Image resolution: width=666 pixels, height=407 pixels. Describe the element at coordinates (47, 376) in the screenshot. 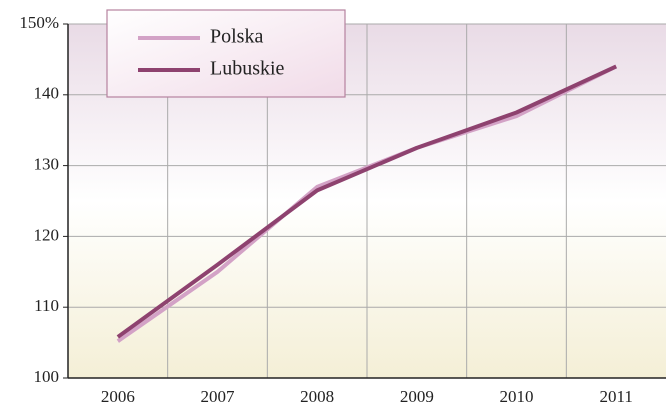

I see `y-tick-label: 100` at that location.